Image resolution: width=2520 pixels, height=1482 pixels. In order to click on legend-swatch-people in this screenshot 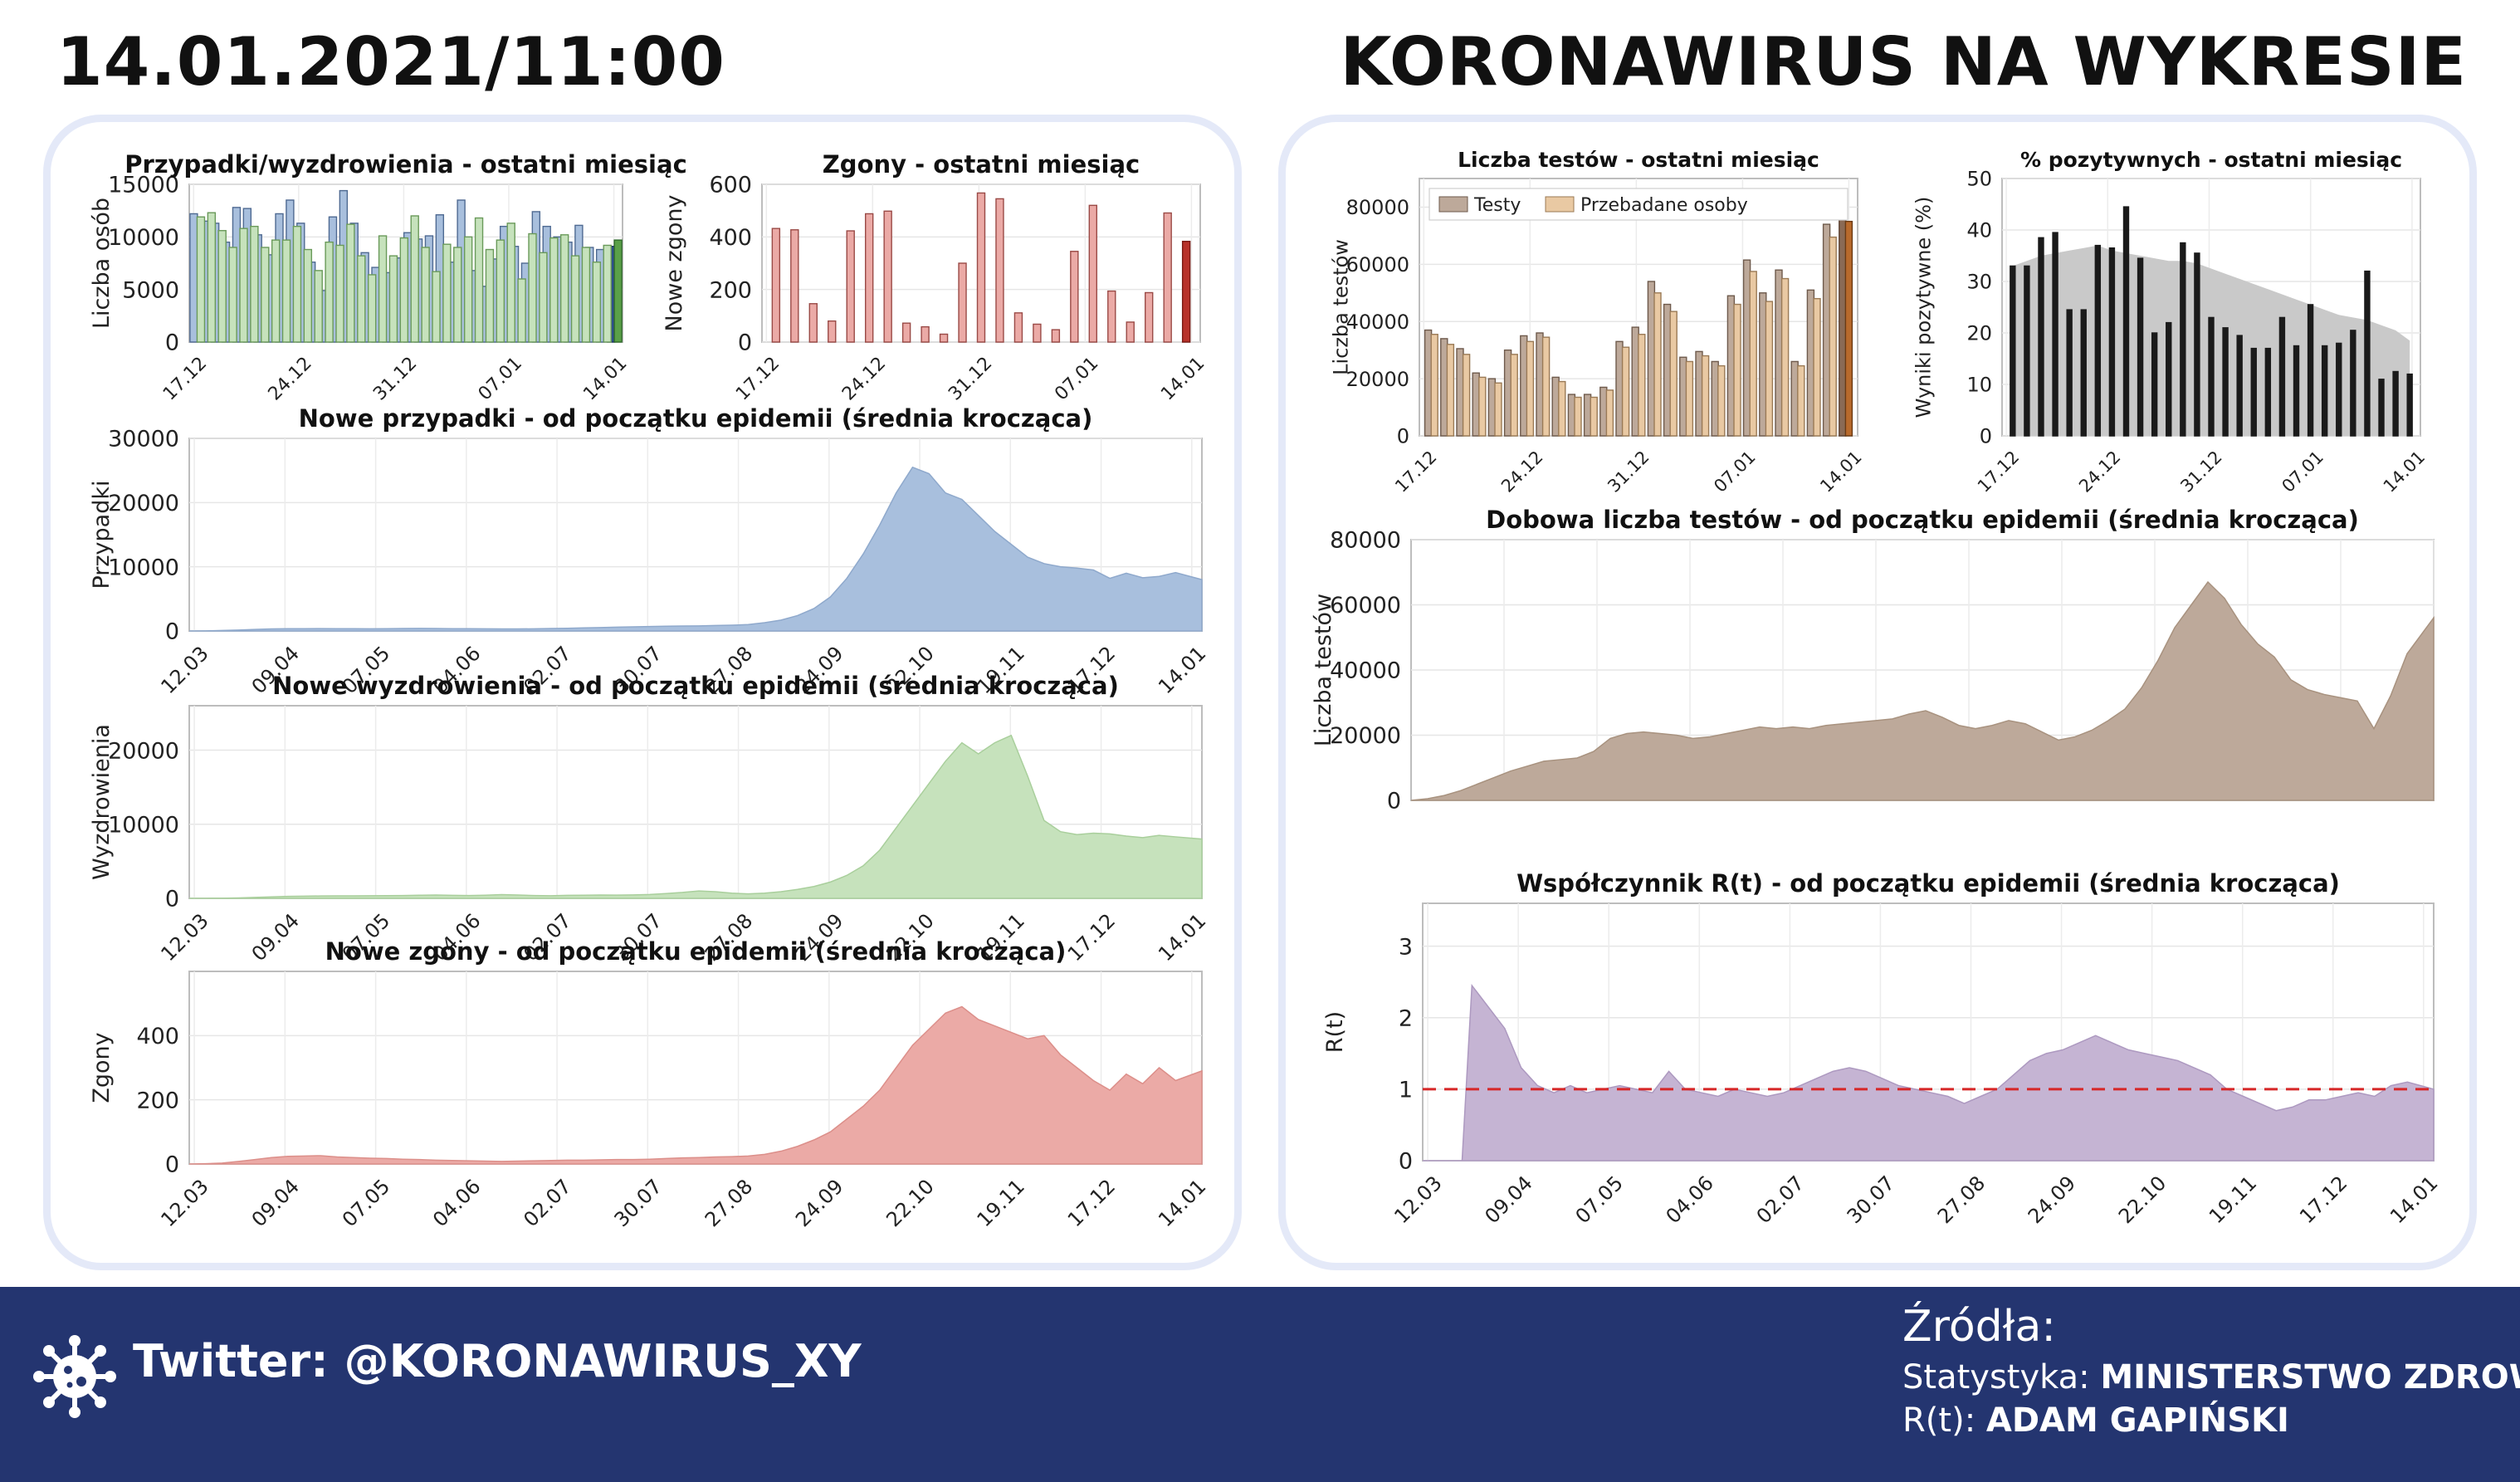, I will do `click(1560, 204)`.